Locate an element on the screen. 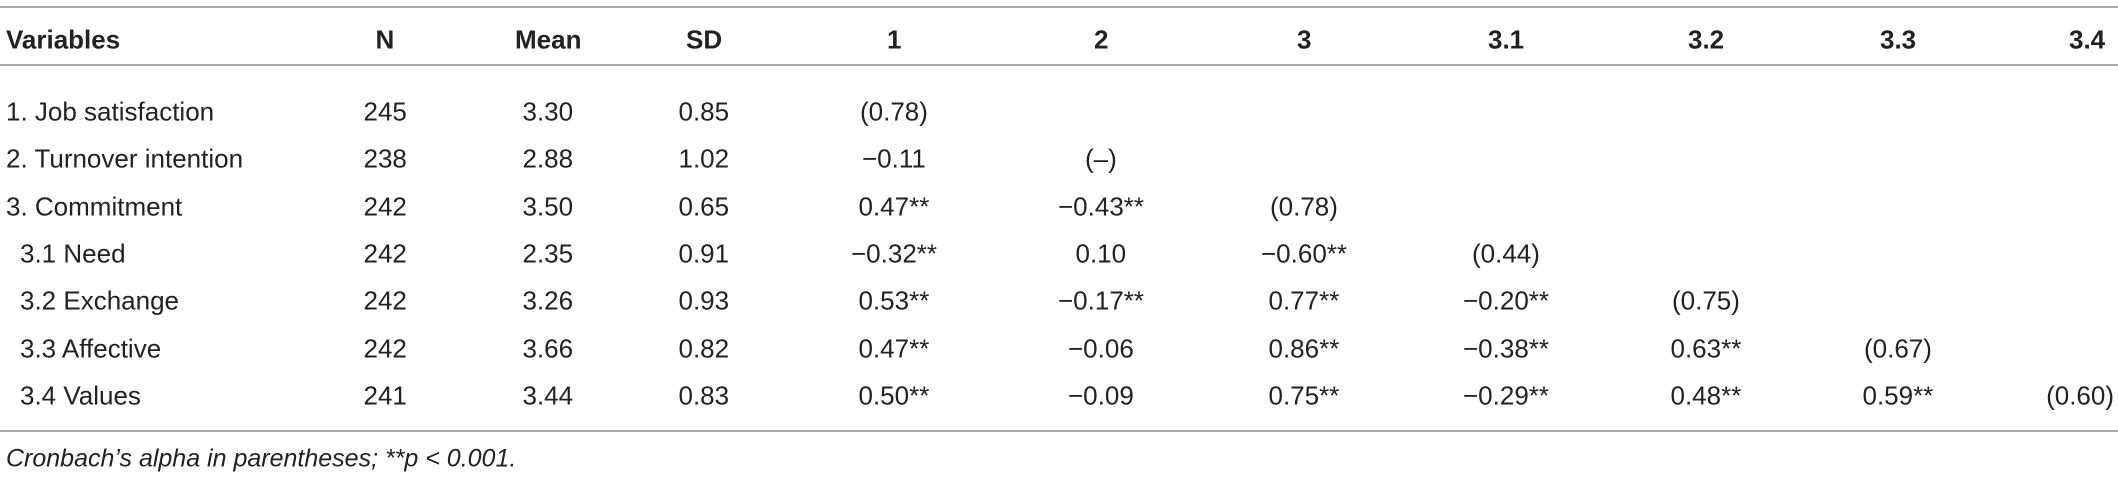 Image resolution: width=2118 pixels, height=480 pixels. table-cell: 2.35 is located at coordinates (548, 253).